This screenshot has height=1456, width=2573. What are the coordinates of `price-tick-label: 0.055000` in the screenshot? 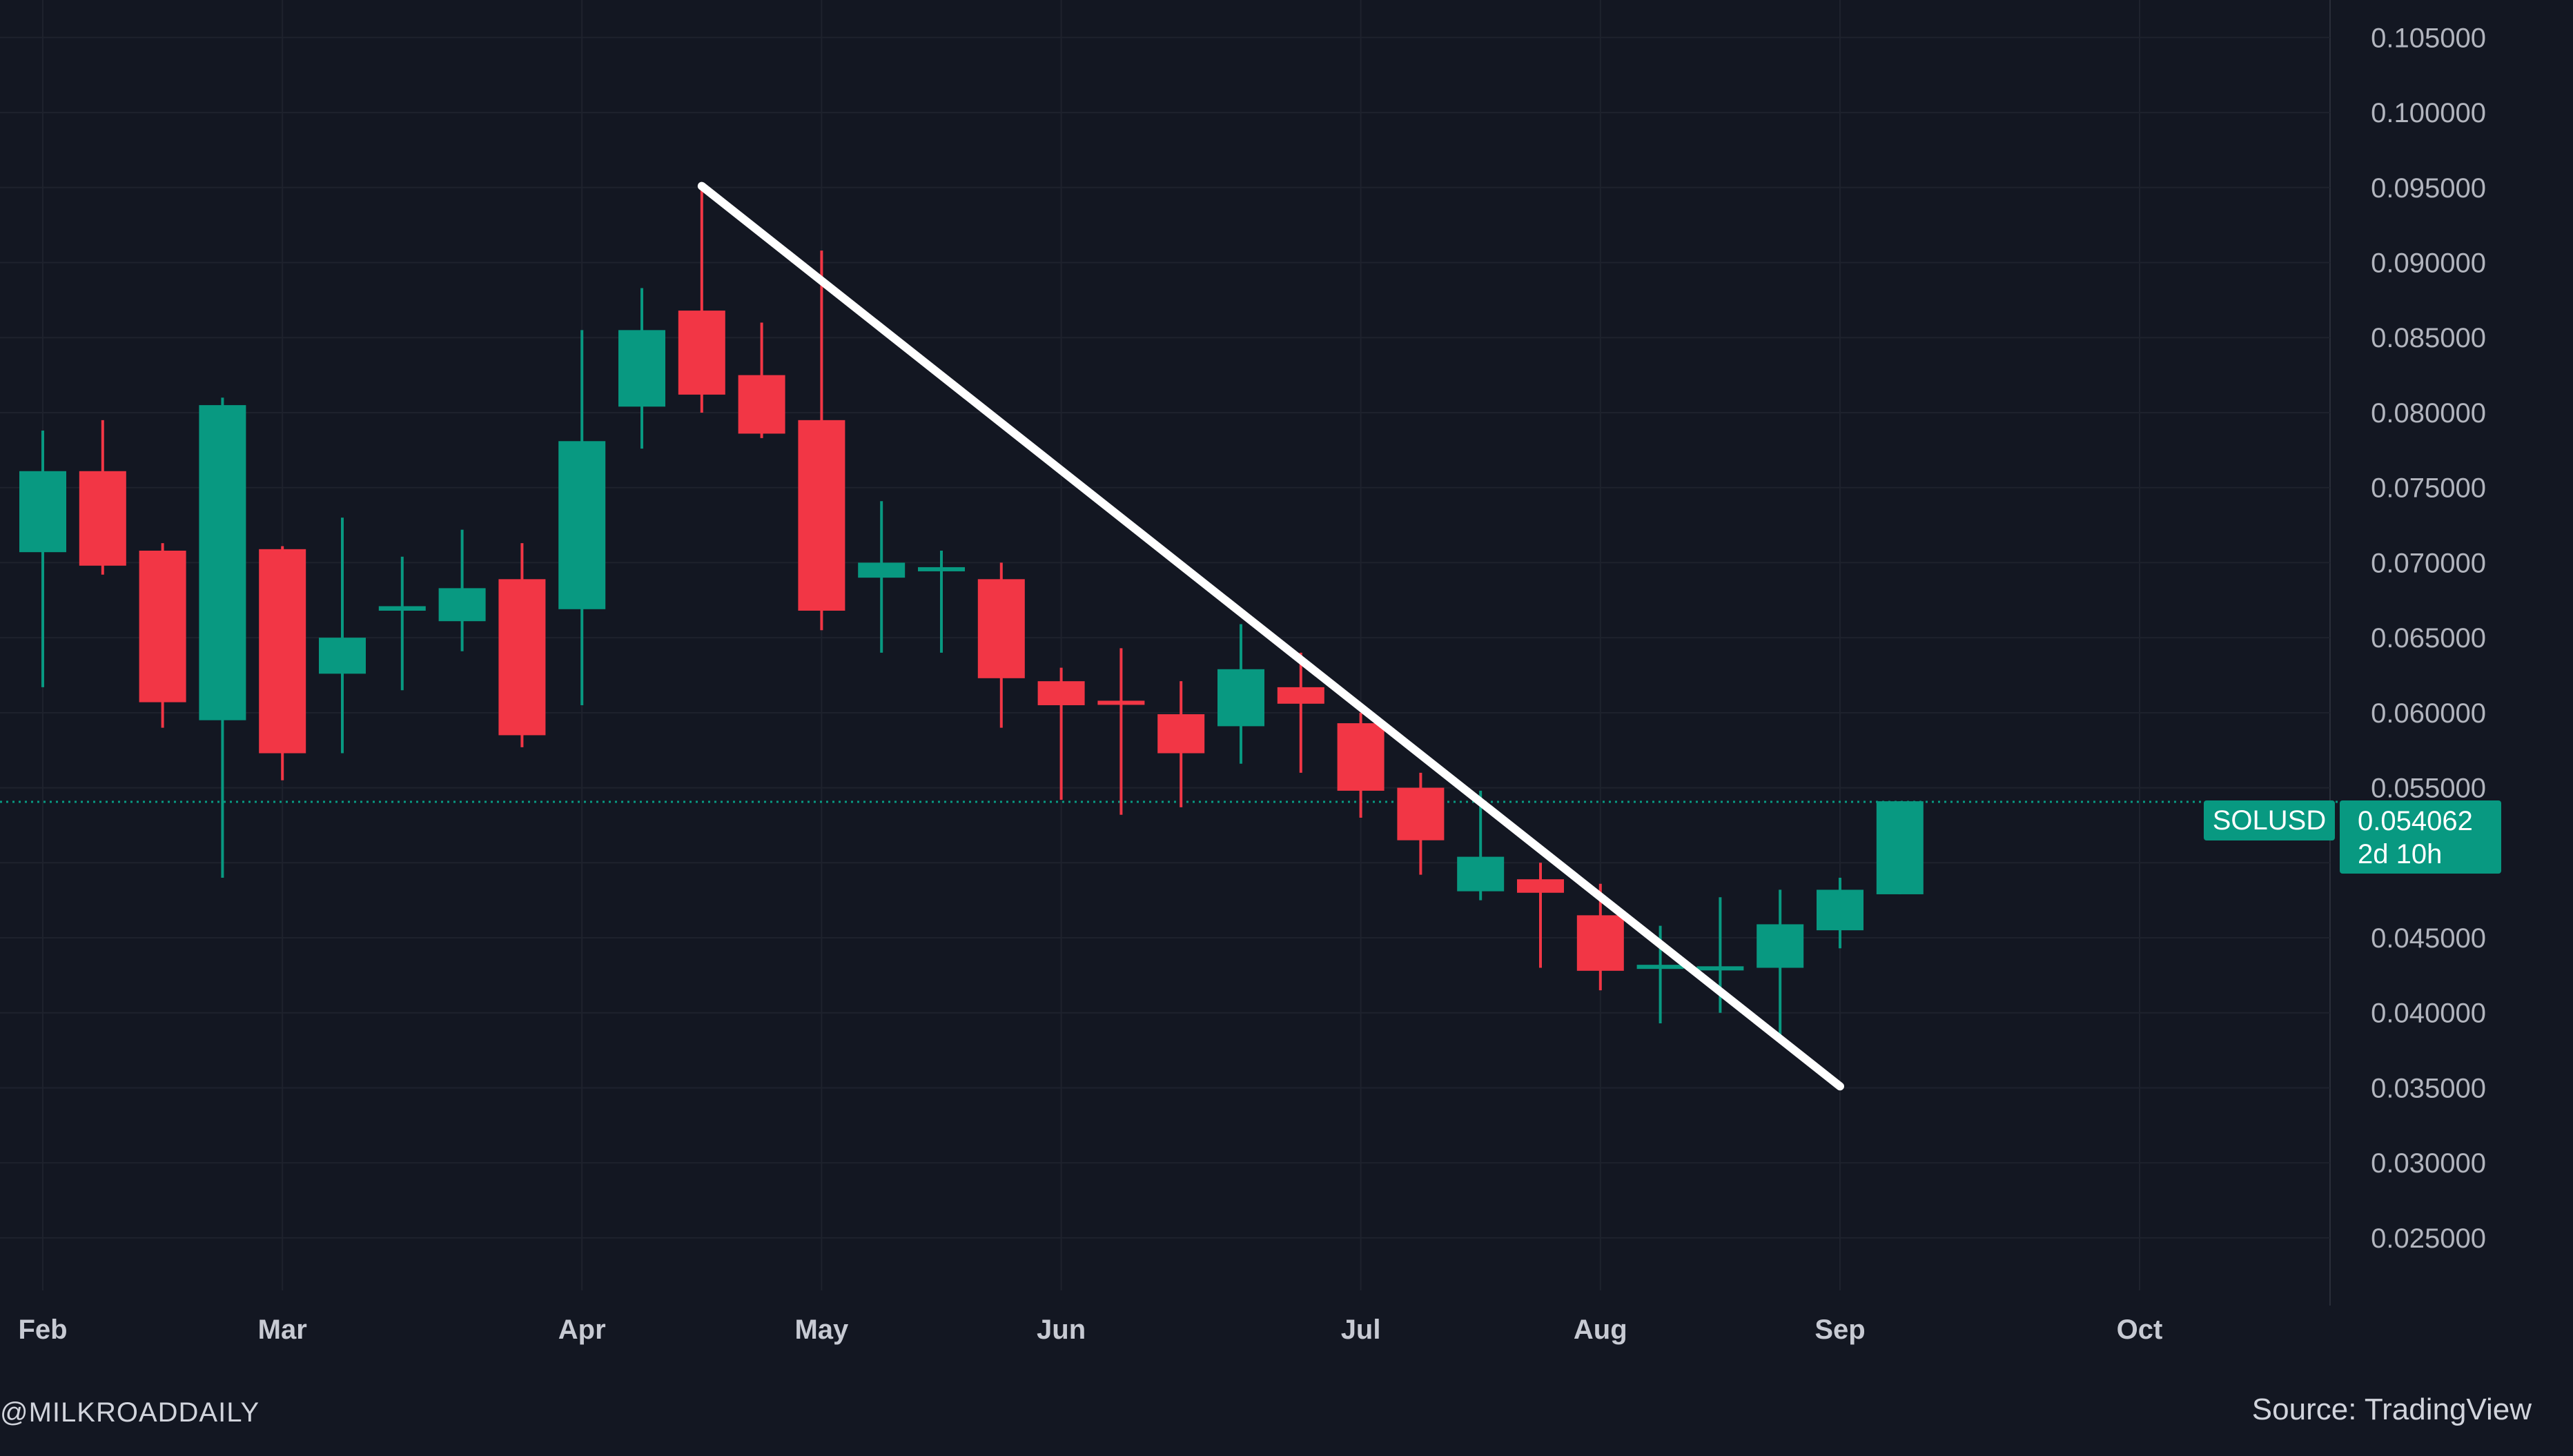 It's located at (2428, 789).